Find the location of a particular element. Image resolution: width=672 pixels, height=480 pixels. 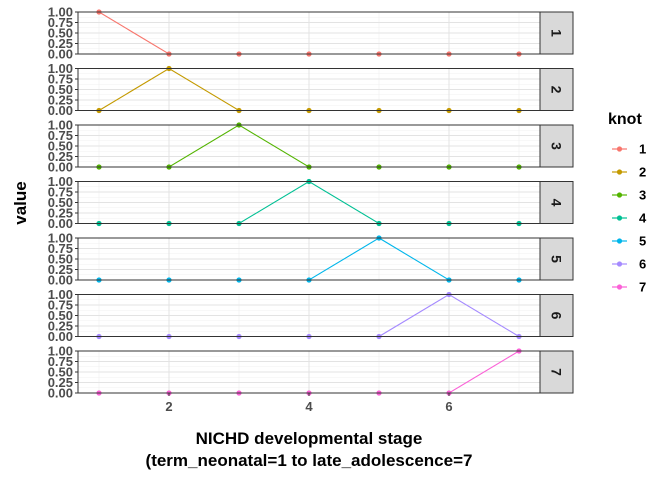

facet-strip-label: 4 is located at coordinates (557, 203).